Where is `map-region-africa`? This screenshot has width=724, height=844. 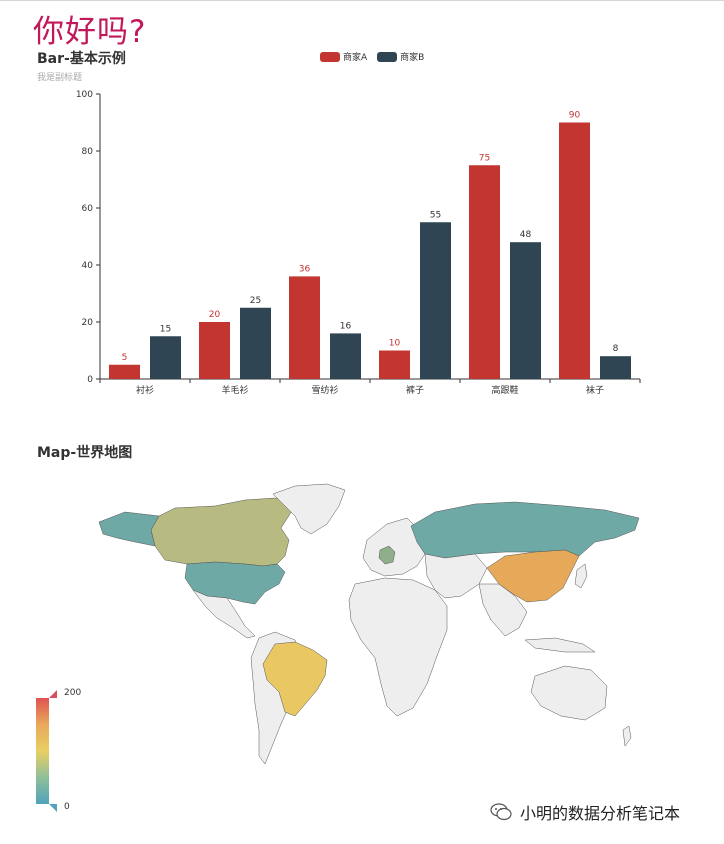
map-region-africa is located at coordinates (398, 647).